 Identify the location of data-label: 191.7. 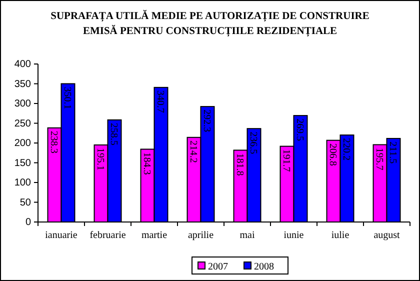
(286, 160).